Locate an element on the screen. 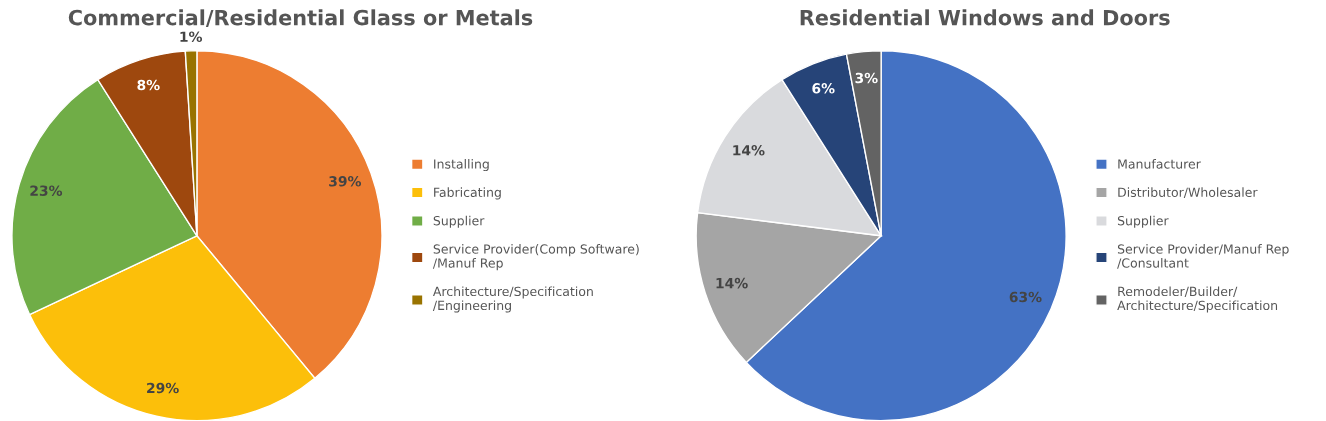 This screenshot has height=421, width=1326. legend-label: Installing is located at coordinates (461, 165).